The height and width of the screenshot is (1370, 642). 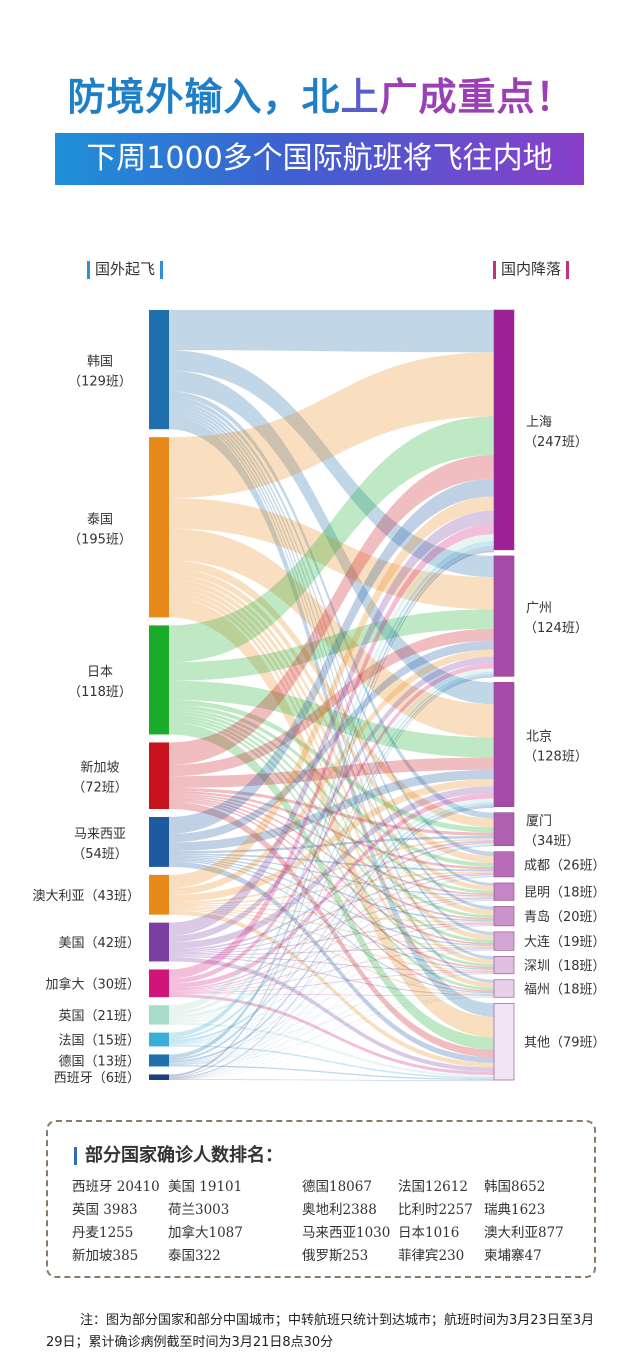 What do you see at coordinates (99, 1061) in the screenshot?
I see `source-label: 德国（13班）` at bounding box center [99, 1061].